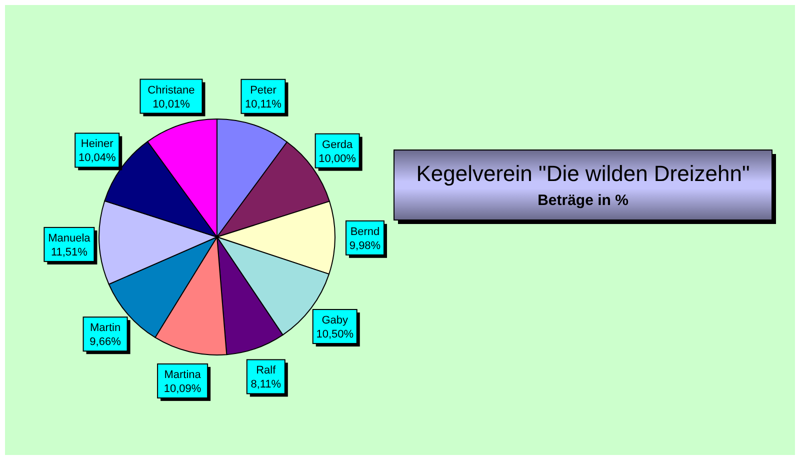 This screenshot has height=461, width=801. Describe the element at coordinates (338, 144) in the screenshot. I see `slice-label: Gerda` at that location.